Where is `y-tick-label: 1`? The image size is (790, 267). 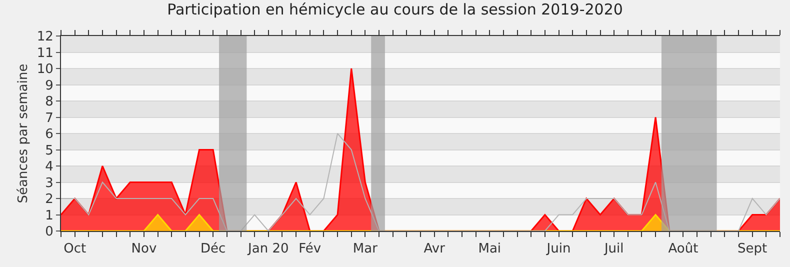
y-tick-label: 1 is located at coordinates (49, 216).